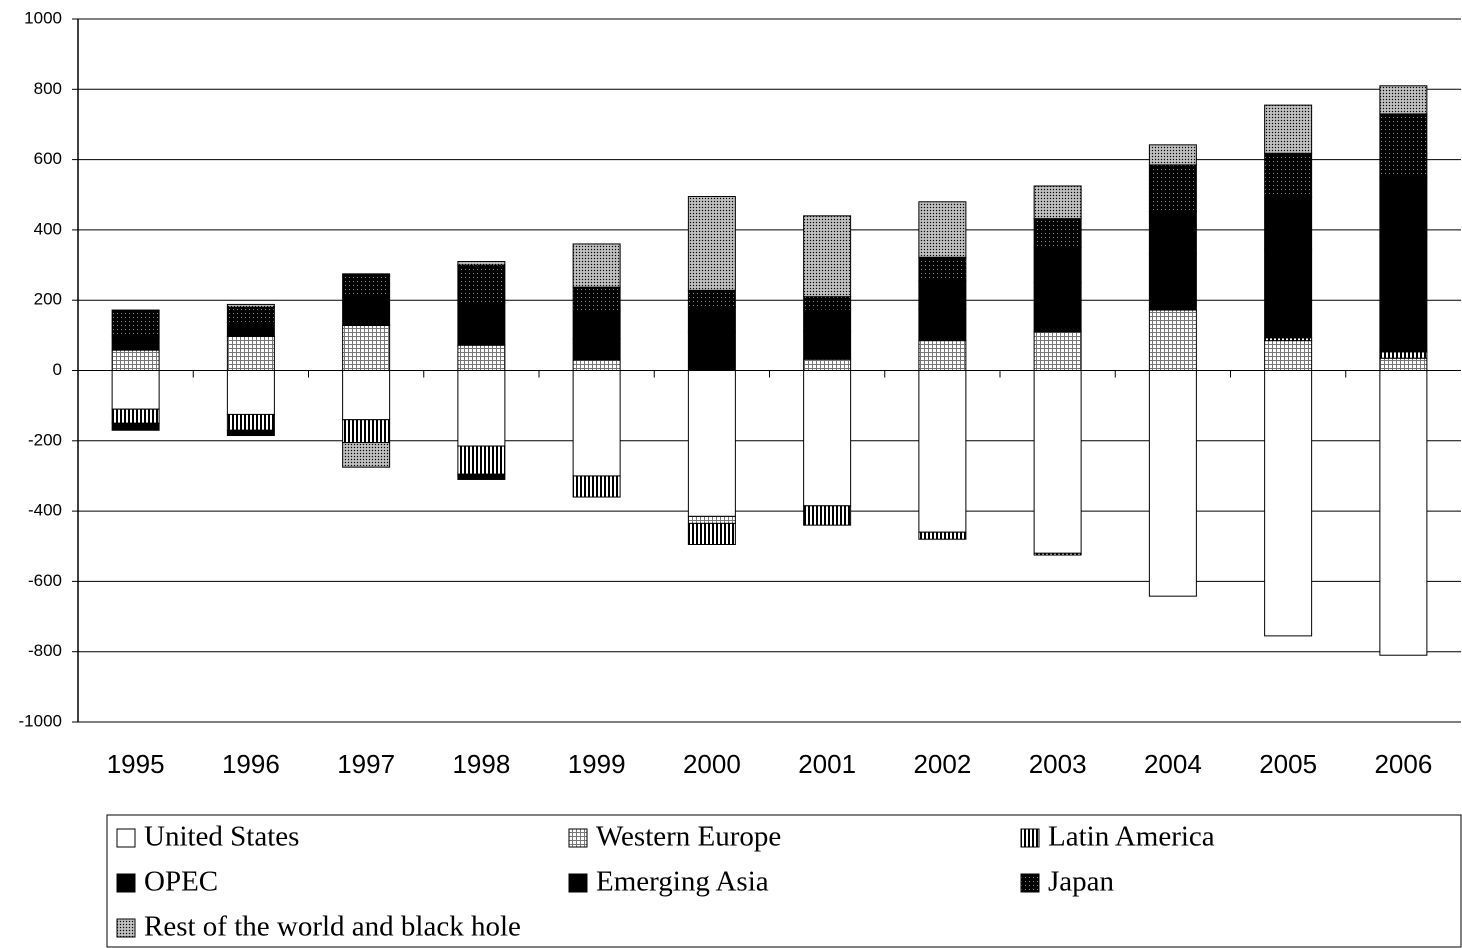  I want to click on legend-label: Latin America, so click(1131, 837).